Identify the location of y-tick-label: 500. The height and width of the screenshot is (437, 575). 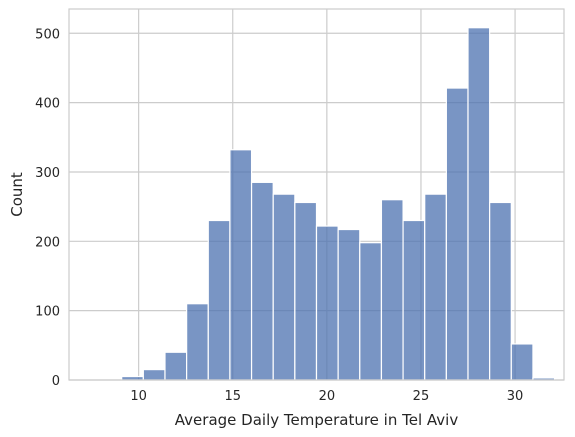
(47, 34).